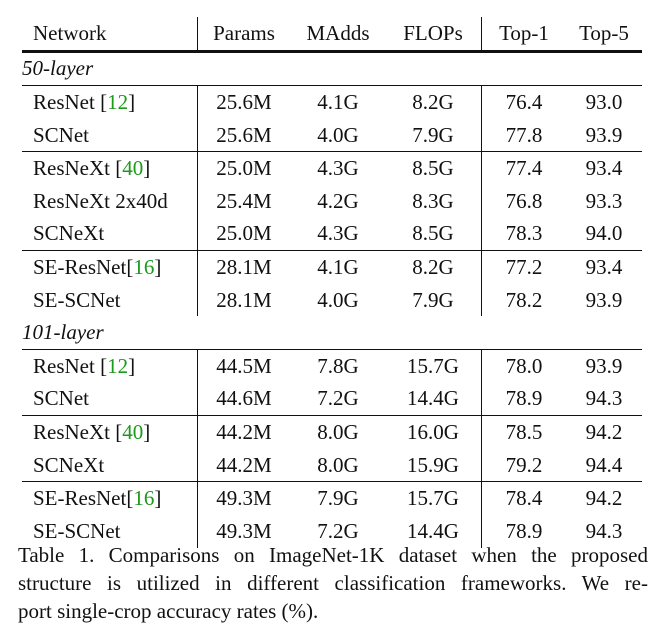 This screenshot has width=665, height=642. What do you see at coordinates (244, 365) in the screenshot?
I see `params-cell: 44.5M` at bounding box center [244, 365].